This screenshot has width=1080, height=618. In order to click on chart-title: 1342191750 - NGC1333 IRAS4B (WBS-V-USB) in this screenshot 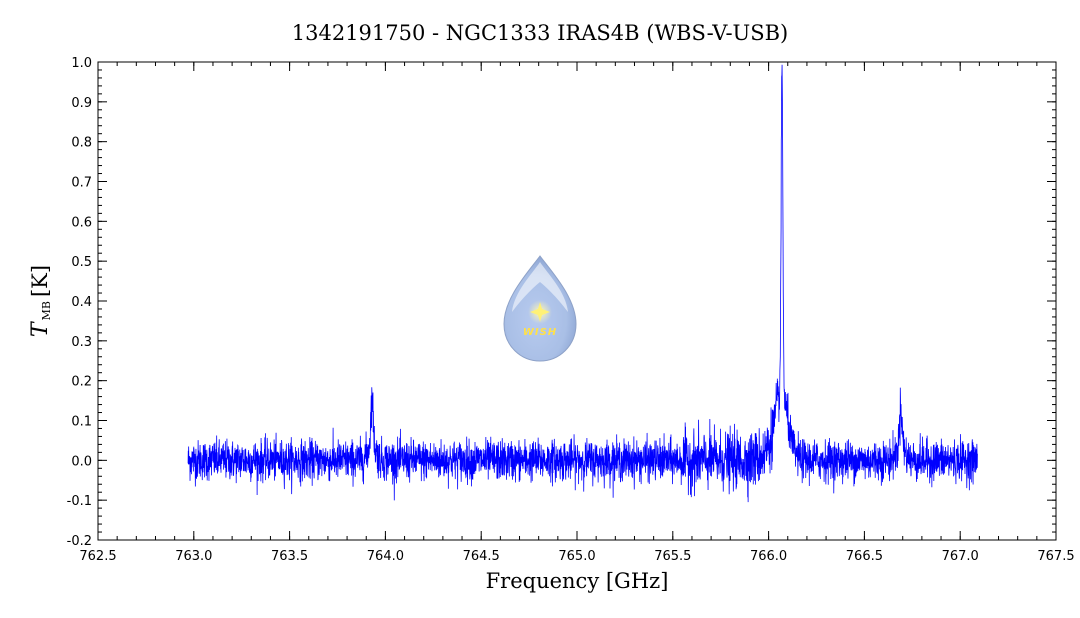, I will do `click(540, 33)`.